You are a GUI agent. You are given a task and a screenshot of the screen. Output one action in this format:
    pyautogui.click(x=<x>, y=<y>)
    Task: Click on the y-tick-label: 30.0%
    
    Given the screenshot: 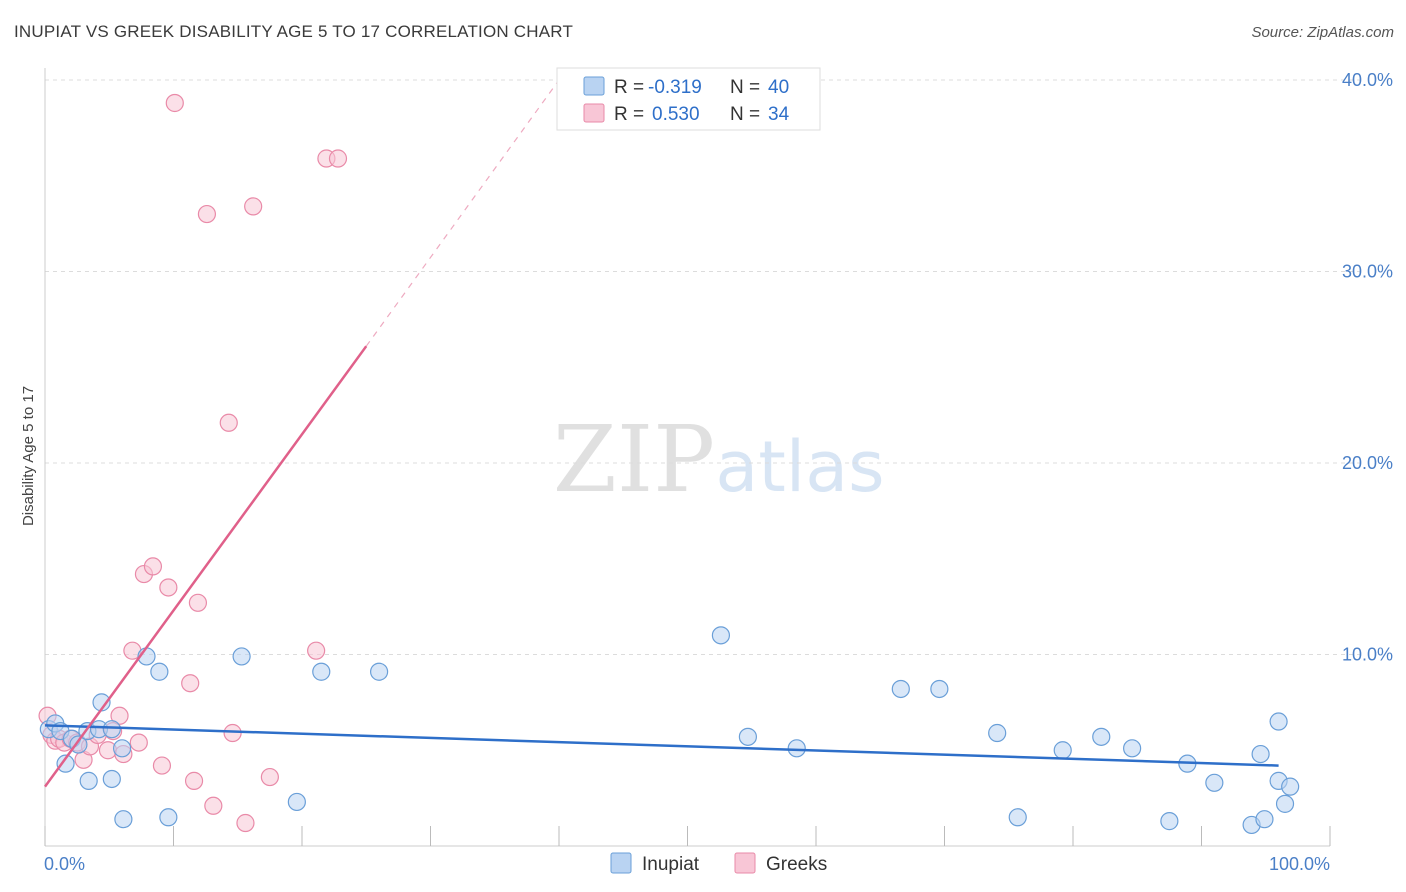 What is the action you would take?
    pyautogui.click(x=1367, y=272)
    